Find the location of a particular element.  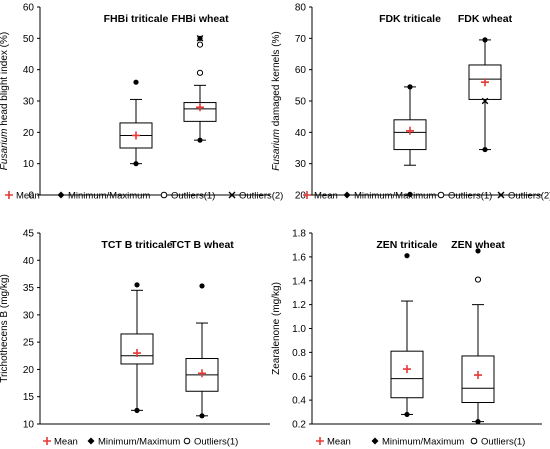

y-tick-label: 1.0 is located at coordinates (299, 329).